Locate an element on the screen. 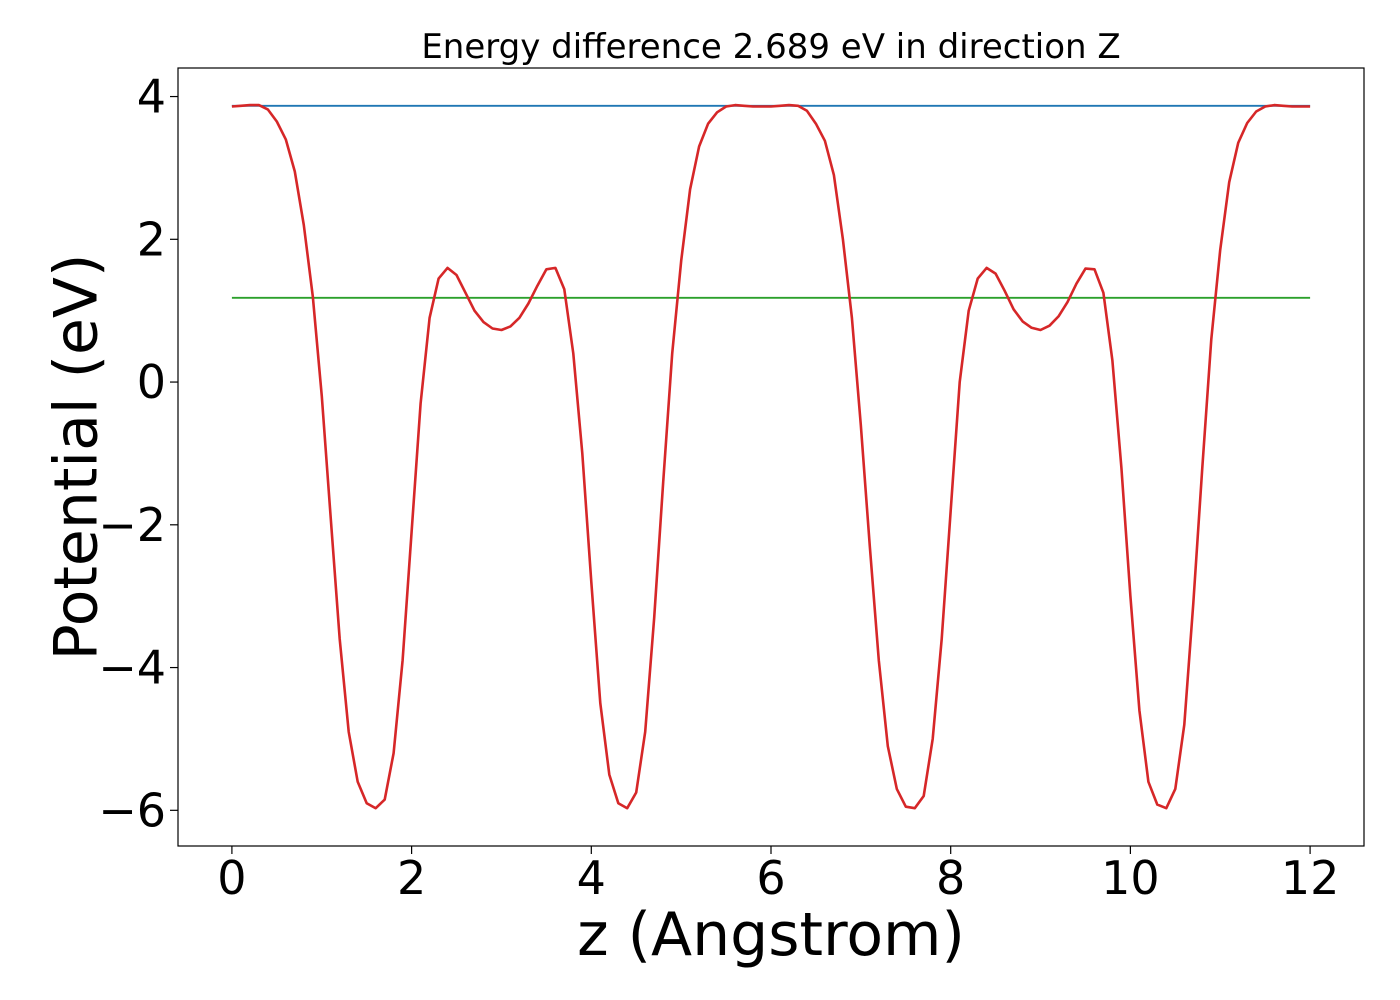 The image size is (1400, 1000). x-axis-label: z (Angstrom) is located at coordinates (771, 935).